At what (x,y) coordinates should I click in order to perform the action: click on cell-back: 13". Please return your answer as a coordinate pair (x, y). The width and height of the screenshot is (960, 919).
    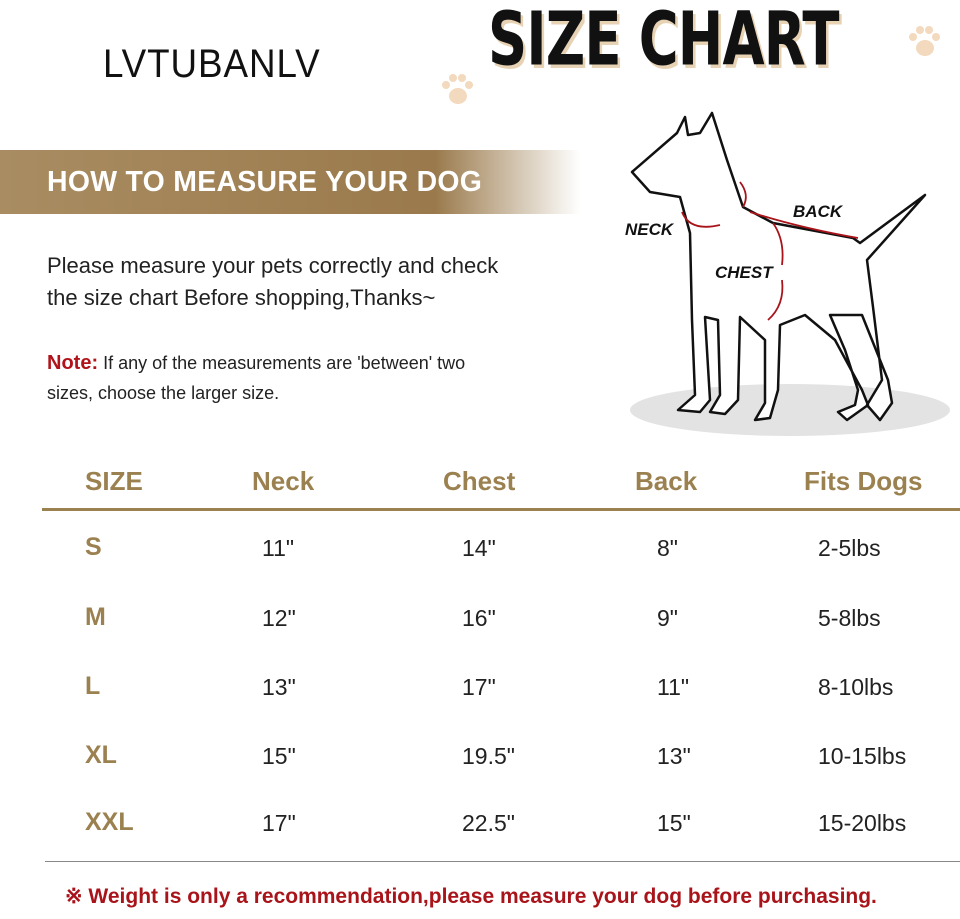
    Looking at the image, I should click on (674, 756).